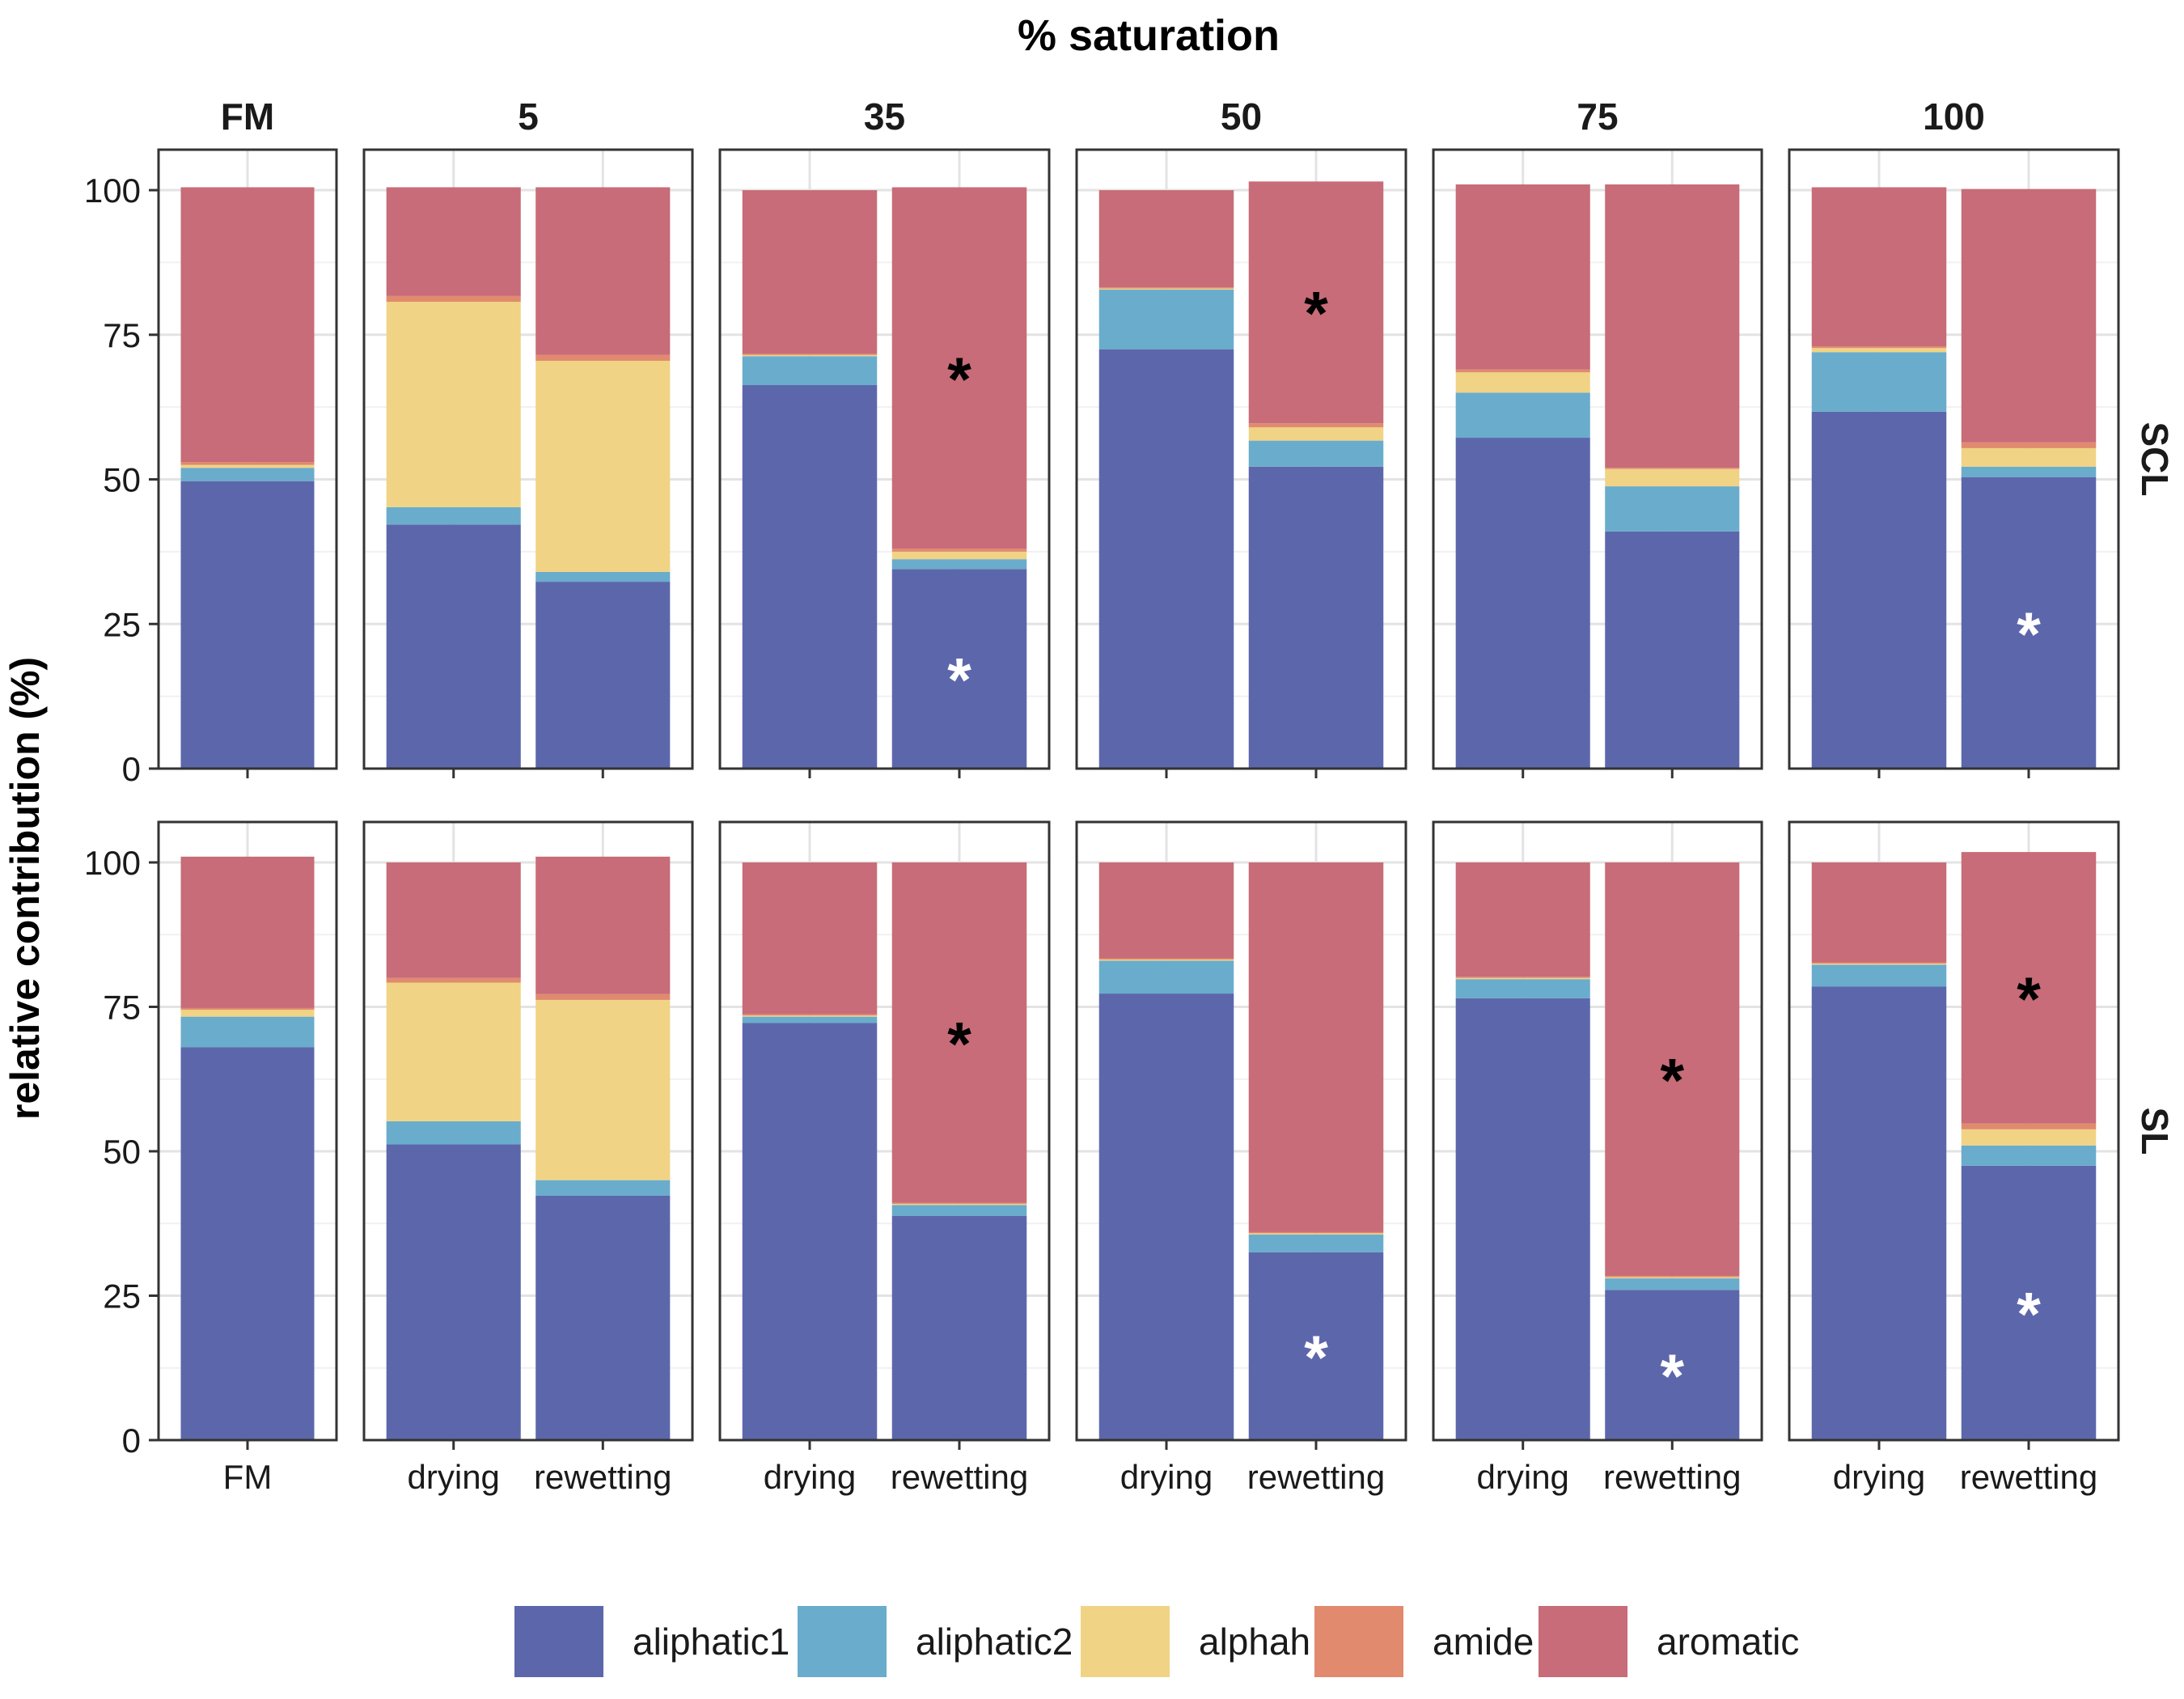 The height and width of the screenshot is (1699, 2184). What do you see at coordinates (122, 480) in the screenshot?
I see `y-tick-label: 50` at bounding box center [122, 480].